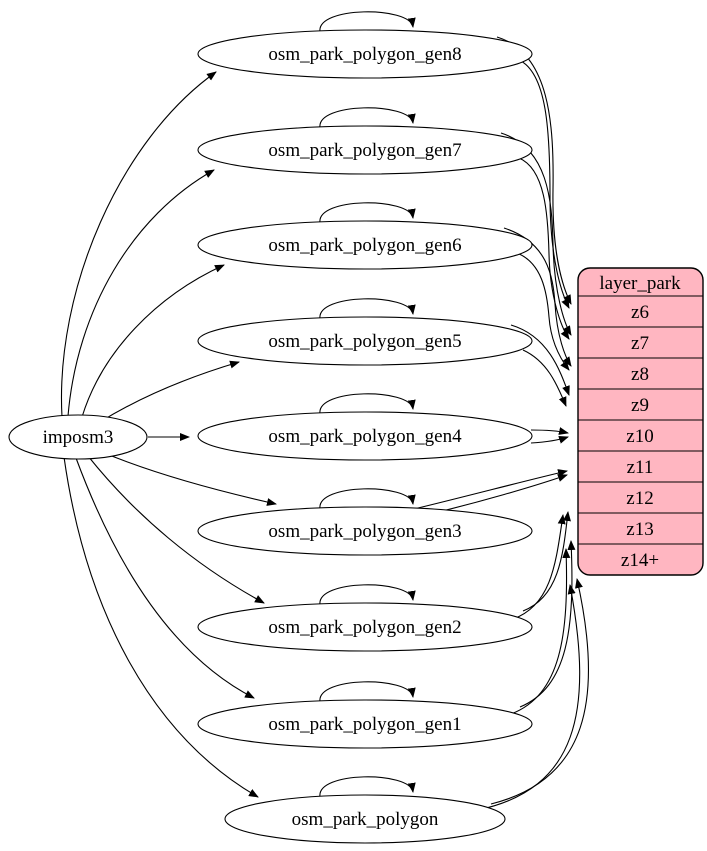 This screenshot has width=707, height=851. Describe the element at coordinates (153, 341) in the screenshot. I see `edge-imposm3-to-gen6` at that location.